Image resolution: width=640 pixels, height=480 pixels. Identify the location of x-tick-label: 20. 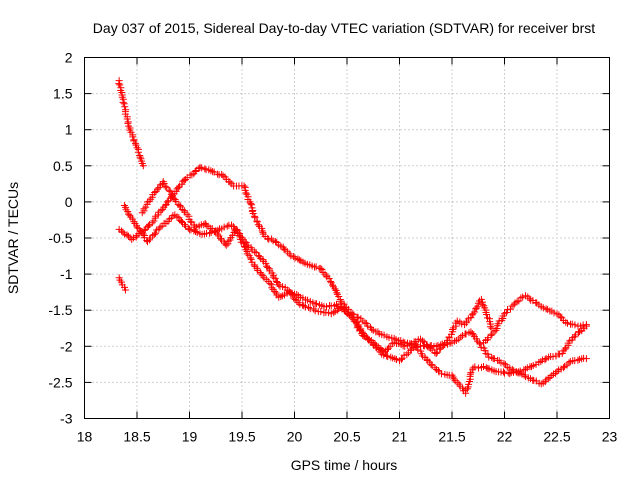
(295, 437).